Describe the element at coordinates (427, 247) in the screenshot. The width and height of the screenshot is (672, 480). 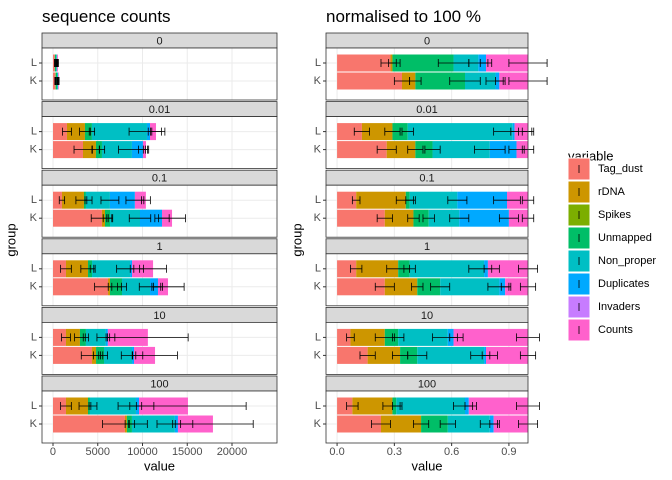
I see `facet-label: 1` at that location.